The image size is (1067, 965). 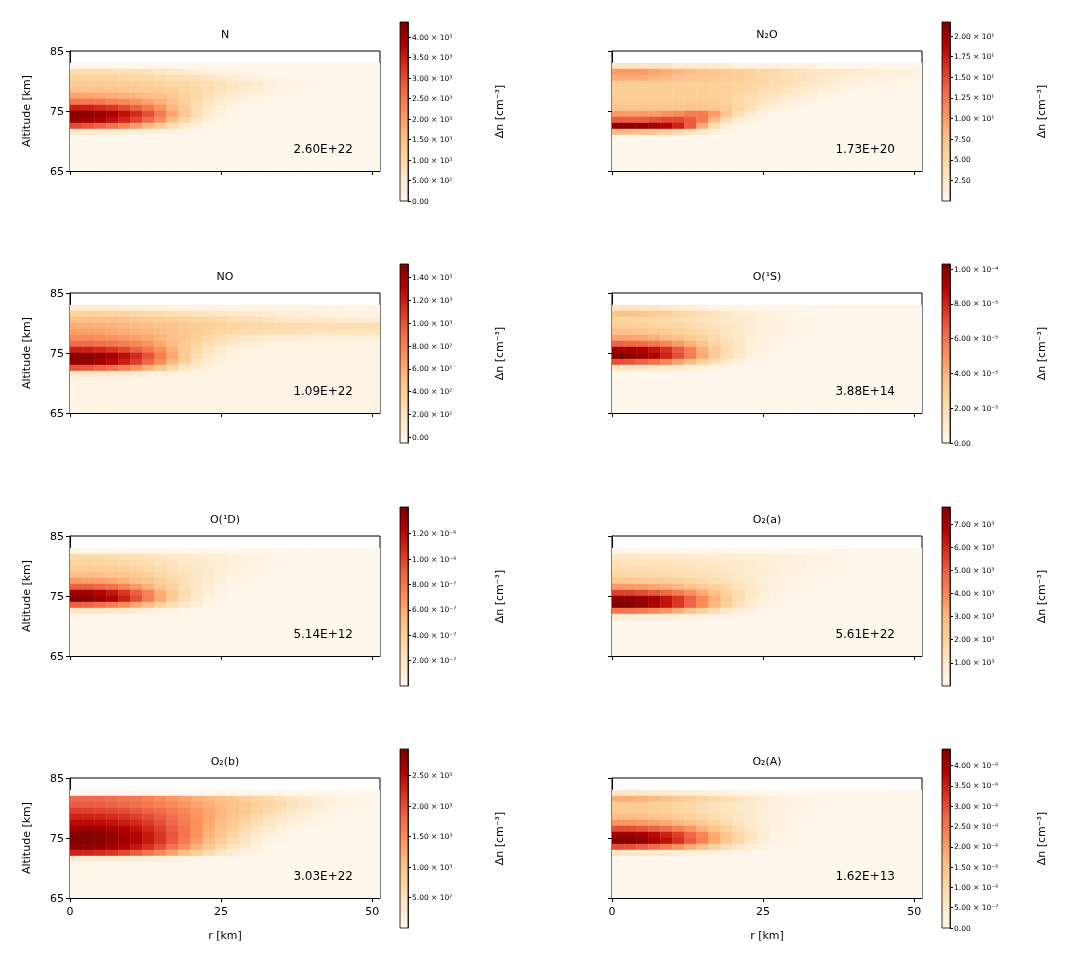 What do you see at coordinates (767, 34) in the screenshot?
I see `chart-title: N₂O` at bounding box center [767, 34].